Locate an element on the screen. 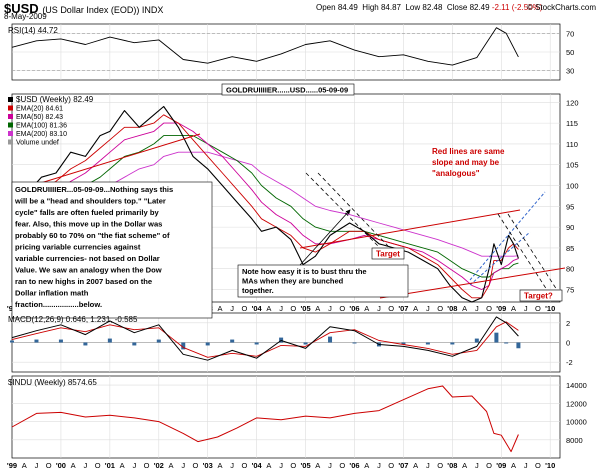 This screenshot has width=600, height=472. rsi-y-tick: 70 is located at coordinates (570, 33).